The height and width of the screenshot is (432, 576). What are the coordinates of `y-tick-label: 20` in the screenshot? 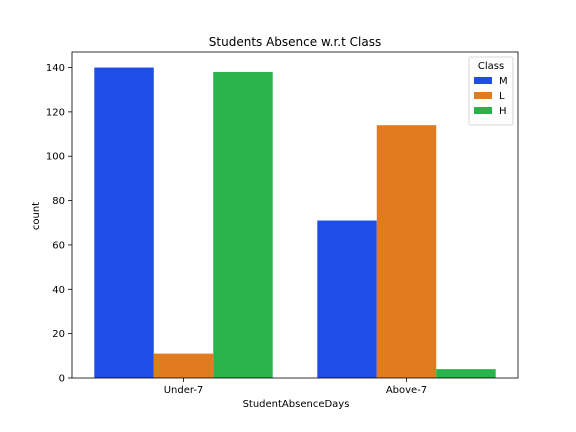 It's located at (58, 334).